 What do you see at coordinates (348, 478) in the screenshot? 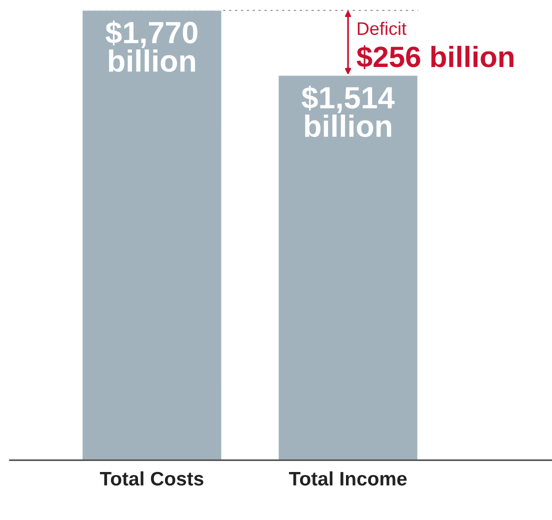
I see `x-tick-label: Total Income` at bounding box center [348, 478].